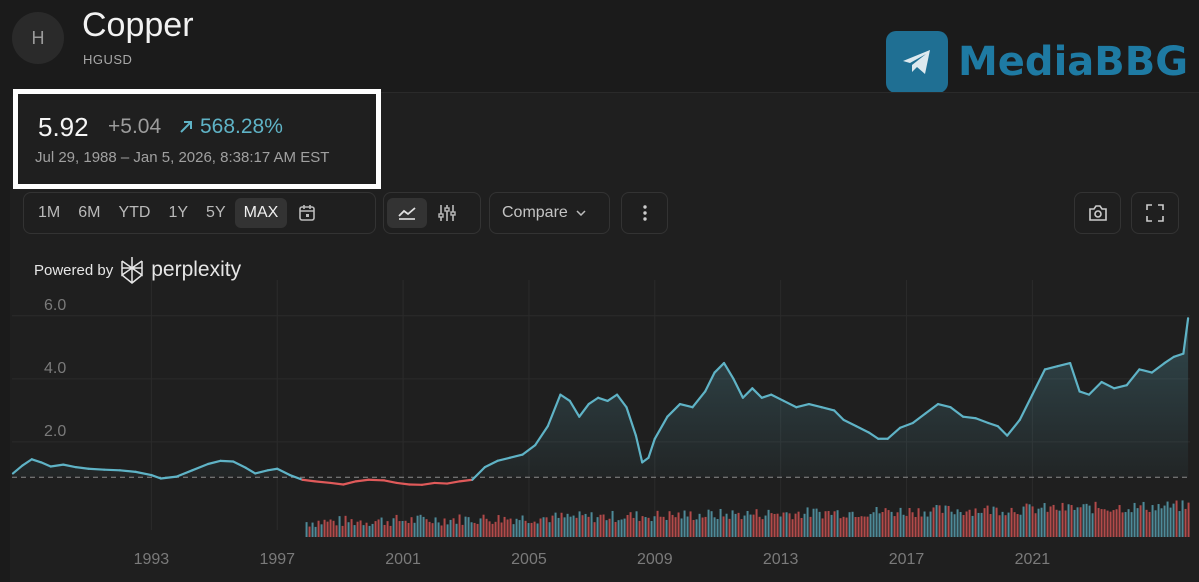  What do you see at coordinates (134, 213) in the screenshot?
I see `timeframe-ytd: YTD` at bounding box center [134, 213].